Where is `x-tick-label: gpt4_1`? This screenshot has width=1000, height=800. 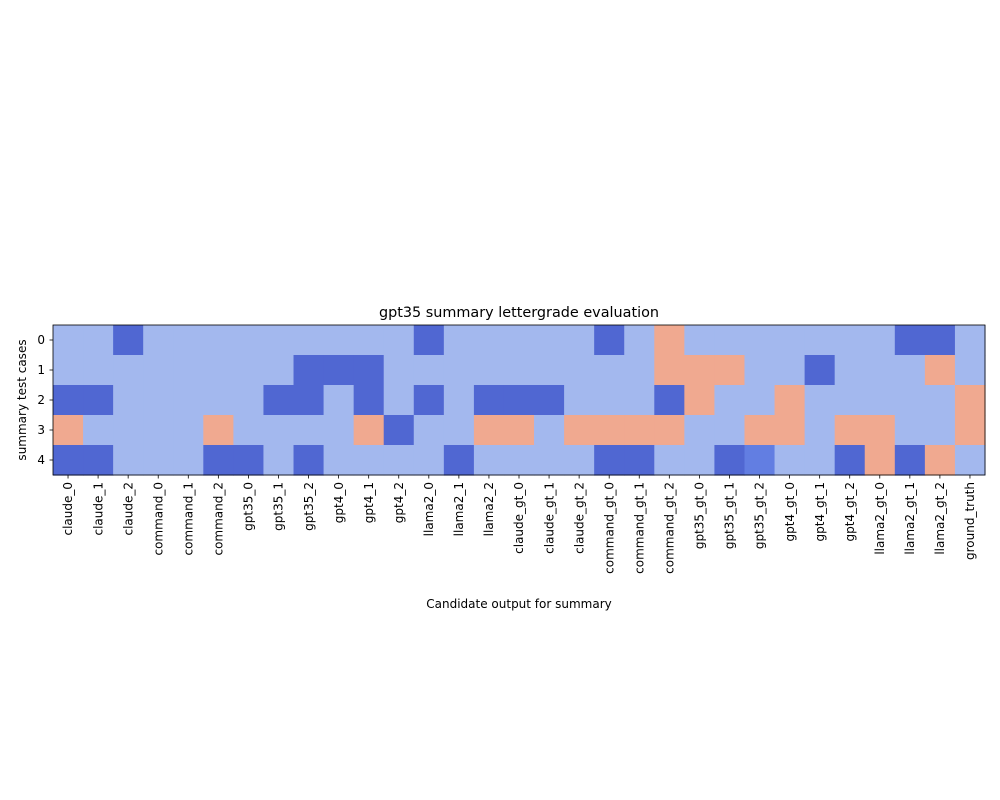 x-tick-label: gpt4_1 is located at coordinates (369, 502).